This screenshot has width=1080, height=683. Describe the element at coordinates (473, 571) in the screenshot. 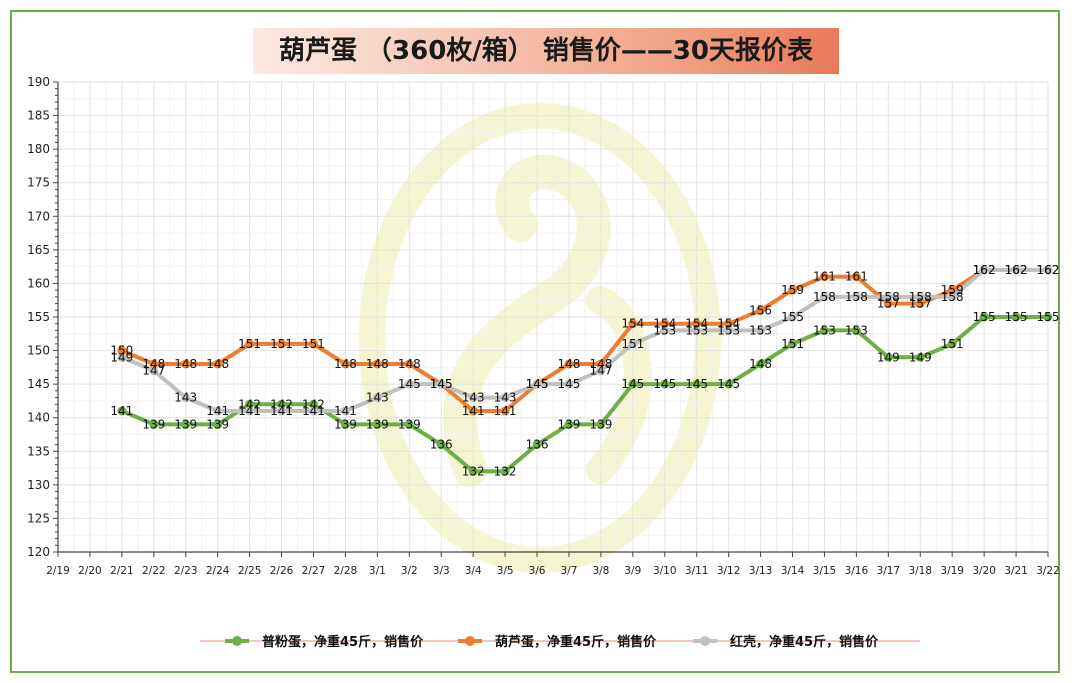

I see `x-tick-label: 3/4` at that location.